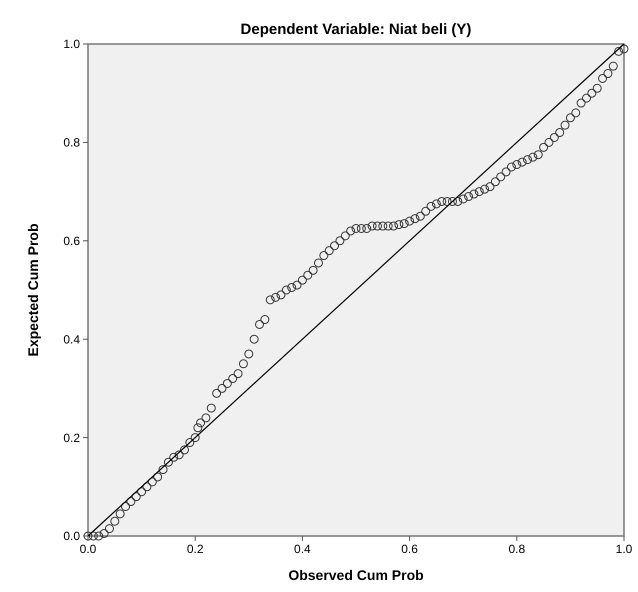 This screenshot has height=592, width=638. I want to click on x-tick-label: 1.0, so click(624, 549).